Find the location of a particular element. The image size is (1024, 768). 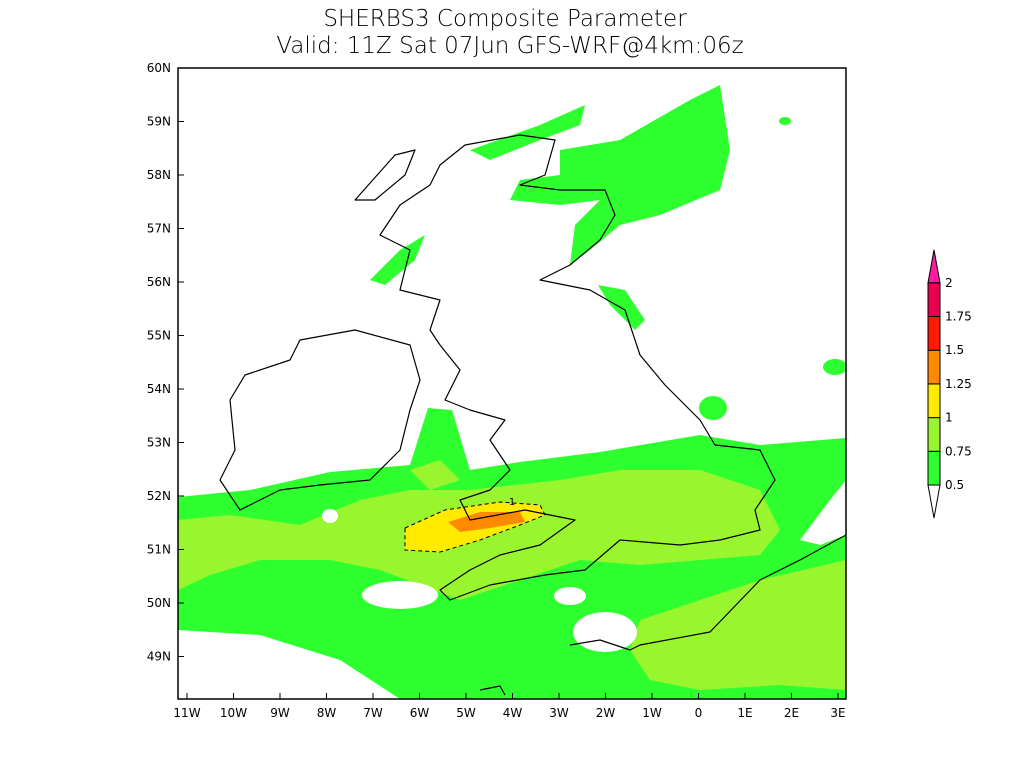

y-tick-label: 50N is located at coordinates (159, 603).